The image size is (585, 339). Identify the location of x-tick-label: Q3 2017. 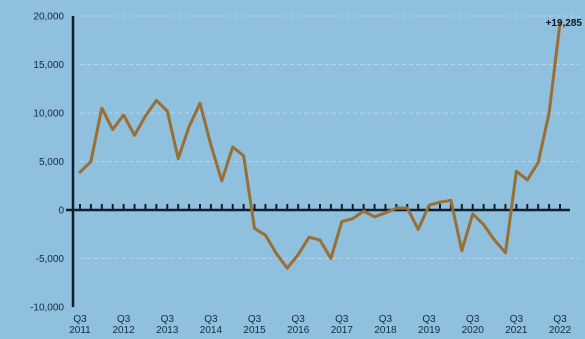
(342, 325).